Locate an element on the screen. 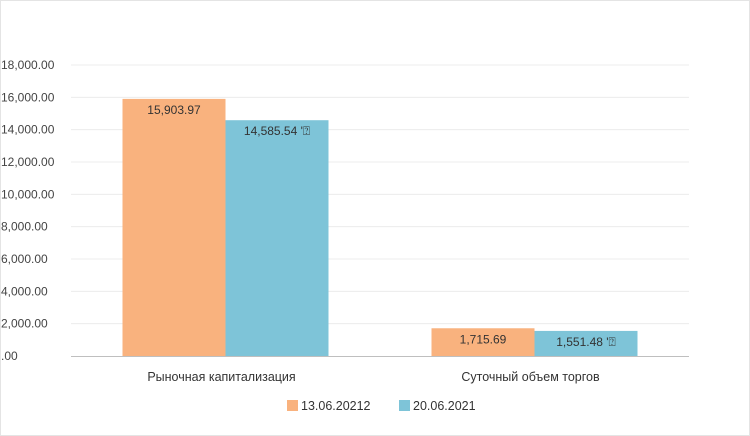  data-label: 1,715.69 is located at coordinates (483, 339).